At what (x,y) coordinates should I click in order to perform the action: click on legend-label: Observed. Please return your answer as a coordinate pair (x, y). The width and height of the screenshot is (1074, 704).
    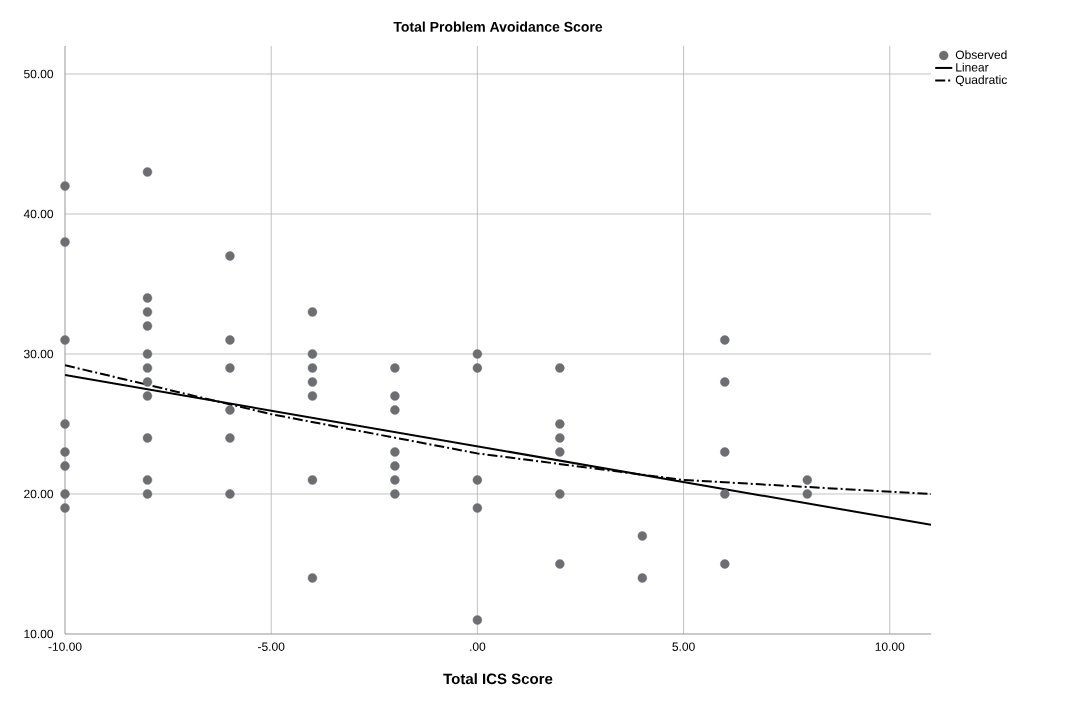
    Looking at the image, I should click on (981, 54).